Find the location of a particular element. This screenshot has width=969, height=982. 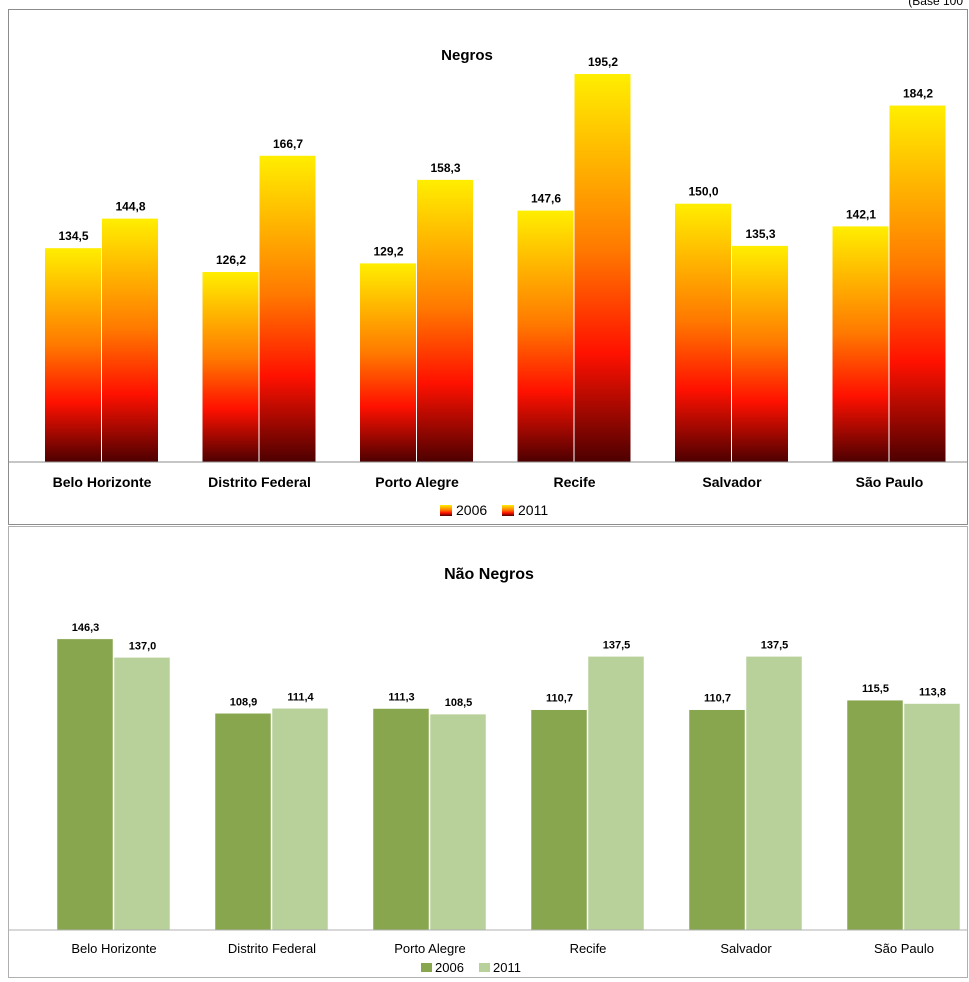

data-label-distrito-federal-2011: 111,4 is located at coordinates (300, 697).